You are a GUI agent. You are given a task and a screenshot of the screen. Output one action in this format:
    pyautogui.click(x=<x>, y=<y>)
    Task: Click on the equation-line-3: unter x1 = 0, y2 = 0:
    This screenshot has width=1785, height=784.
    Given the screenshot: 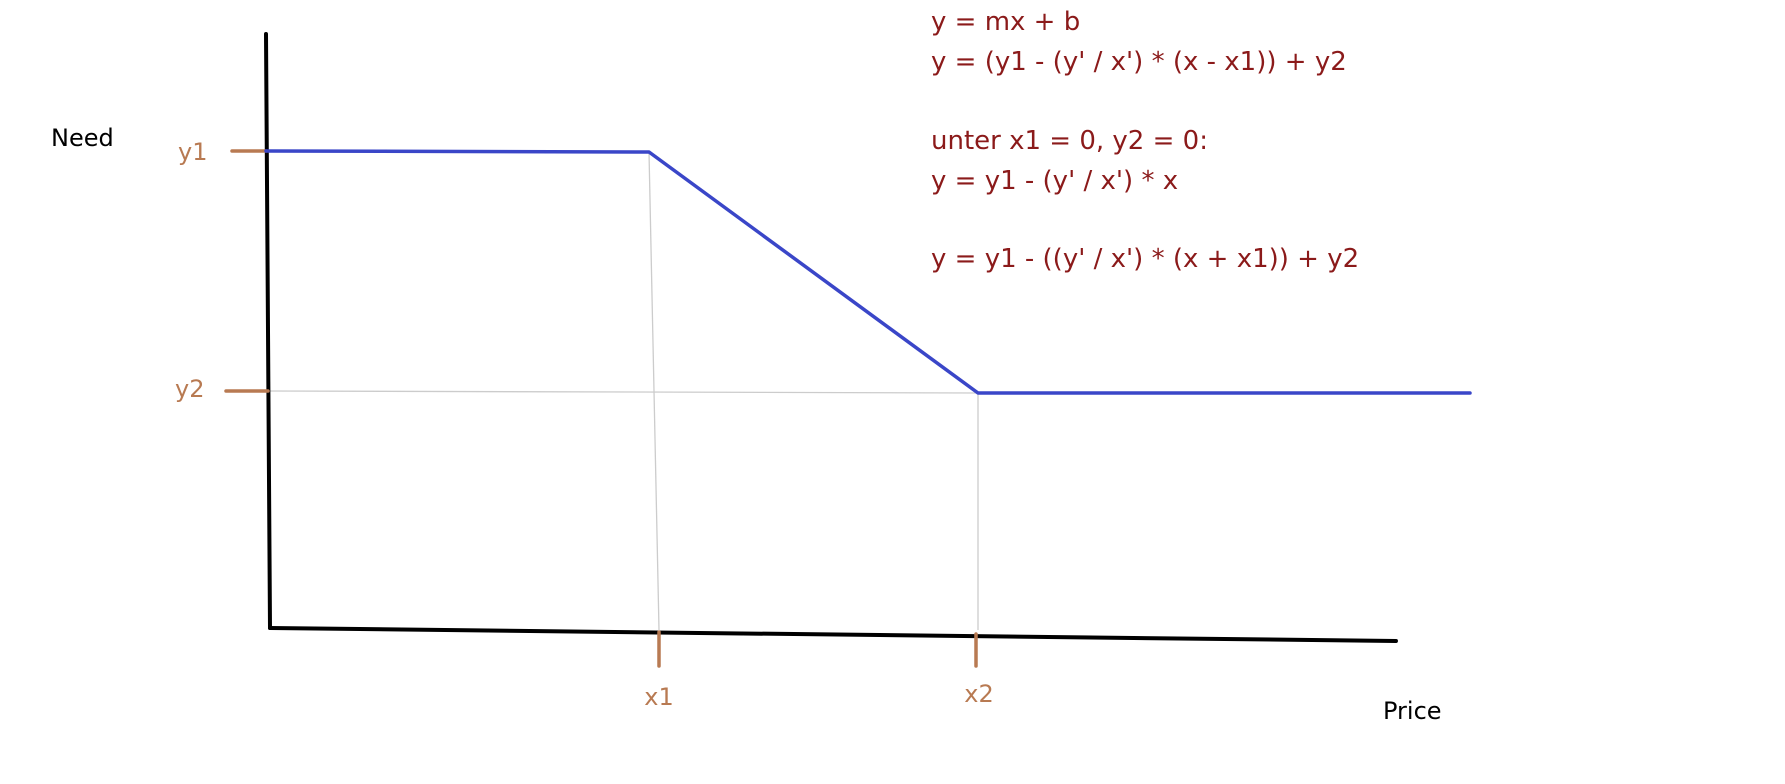 What is the action you would take?
    pyautogui.click(x=1069, y=141)
    